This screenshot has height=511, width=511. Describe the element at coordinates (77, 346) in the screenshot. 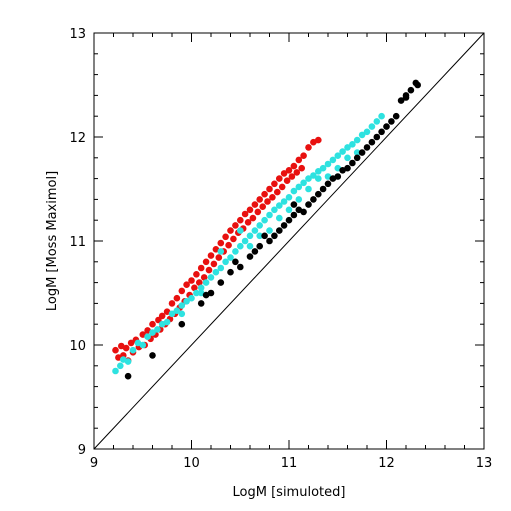

I see `y-tick-label: 10` at that location.